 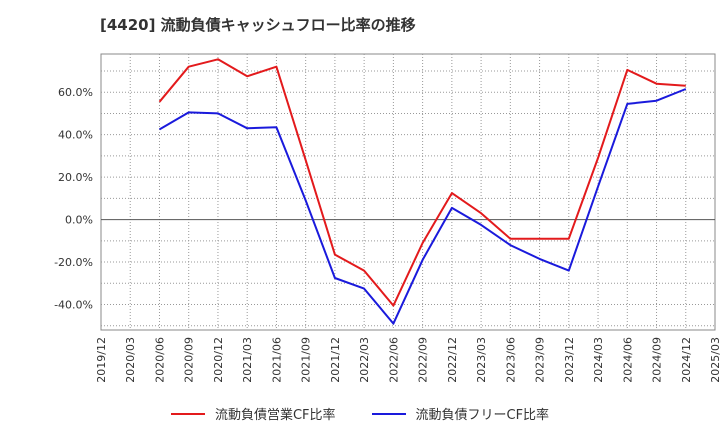 I want to click on x-tick-label: 2024/12, so click(x=686, y=360).